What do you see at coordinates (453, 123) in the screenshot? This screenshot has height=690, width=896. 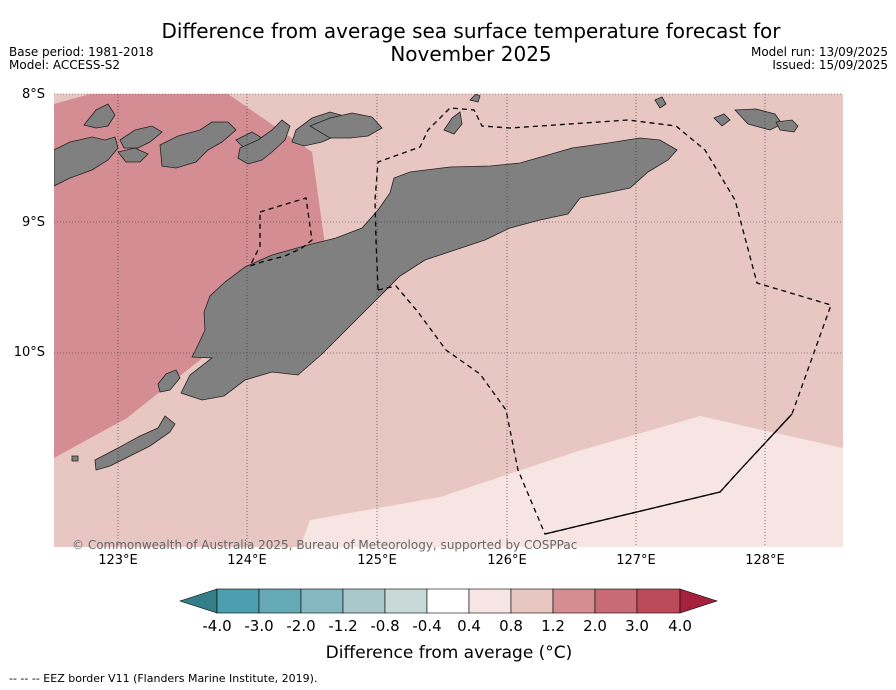 I see `atauro-island` at bounding box center [453, 123].